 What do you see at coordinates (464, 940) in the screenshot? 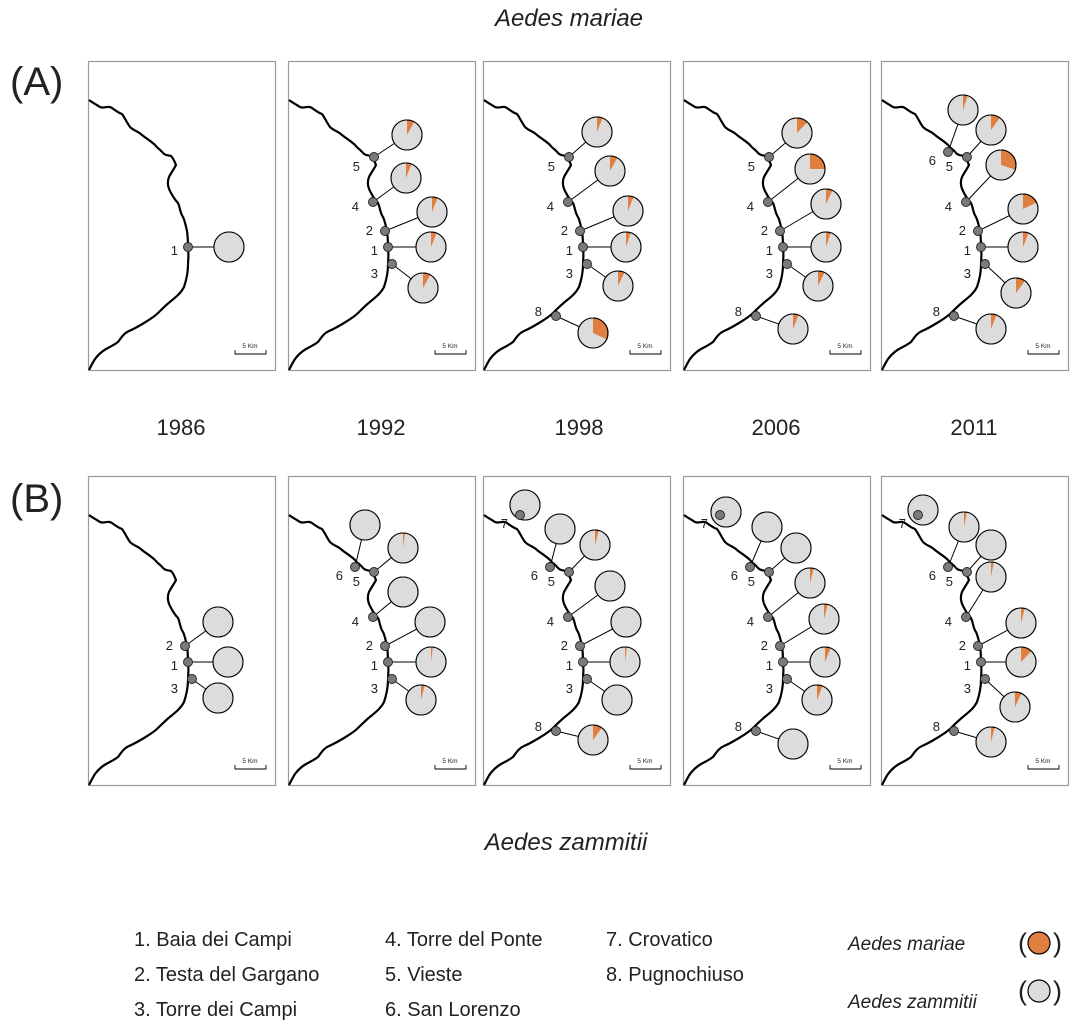
I see `legend-site-4: 4. Torre del Ponte` at bounding box center [464, 940].